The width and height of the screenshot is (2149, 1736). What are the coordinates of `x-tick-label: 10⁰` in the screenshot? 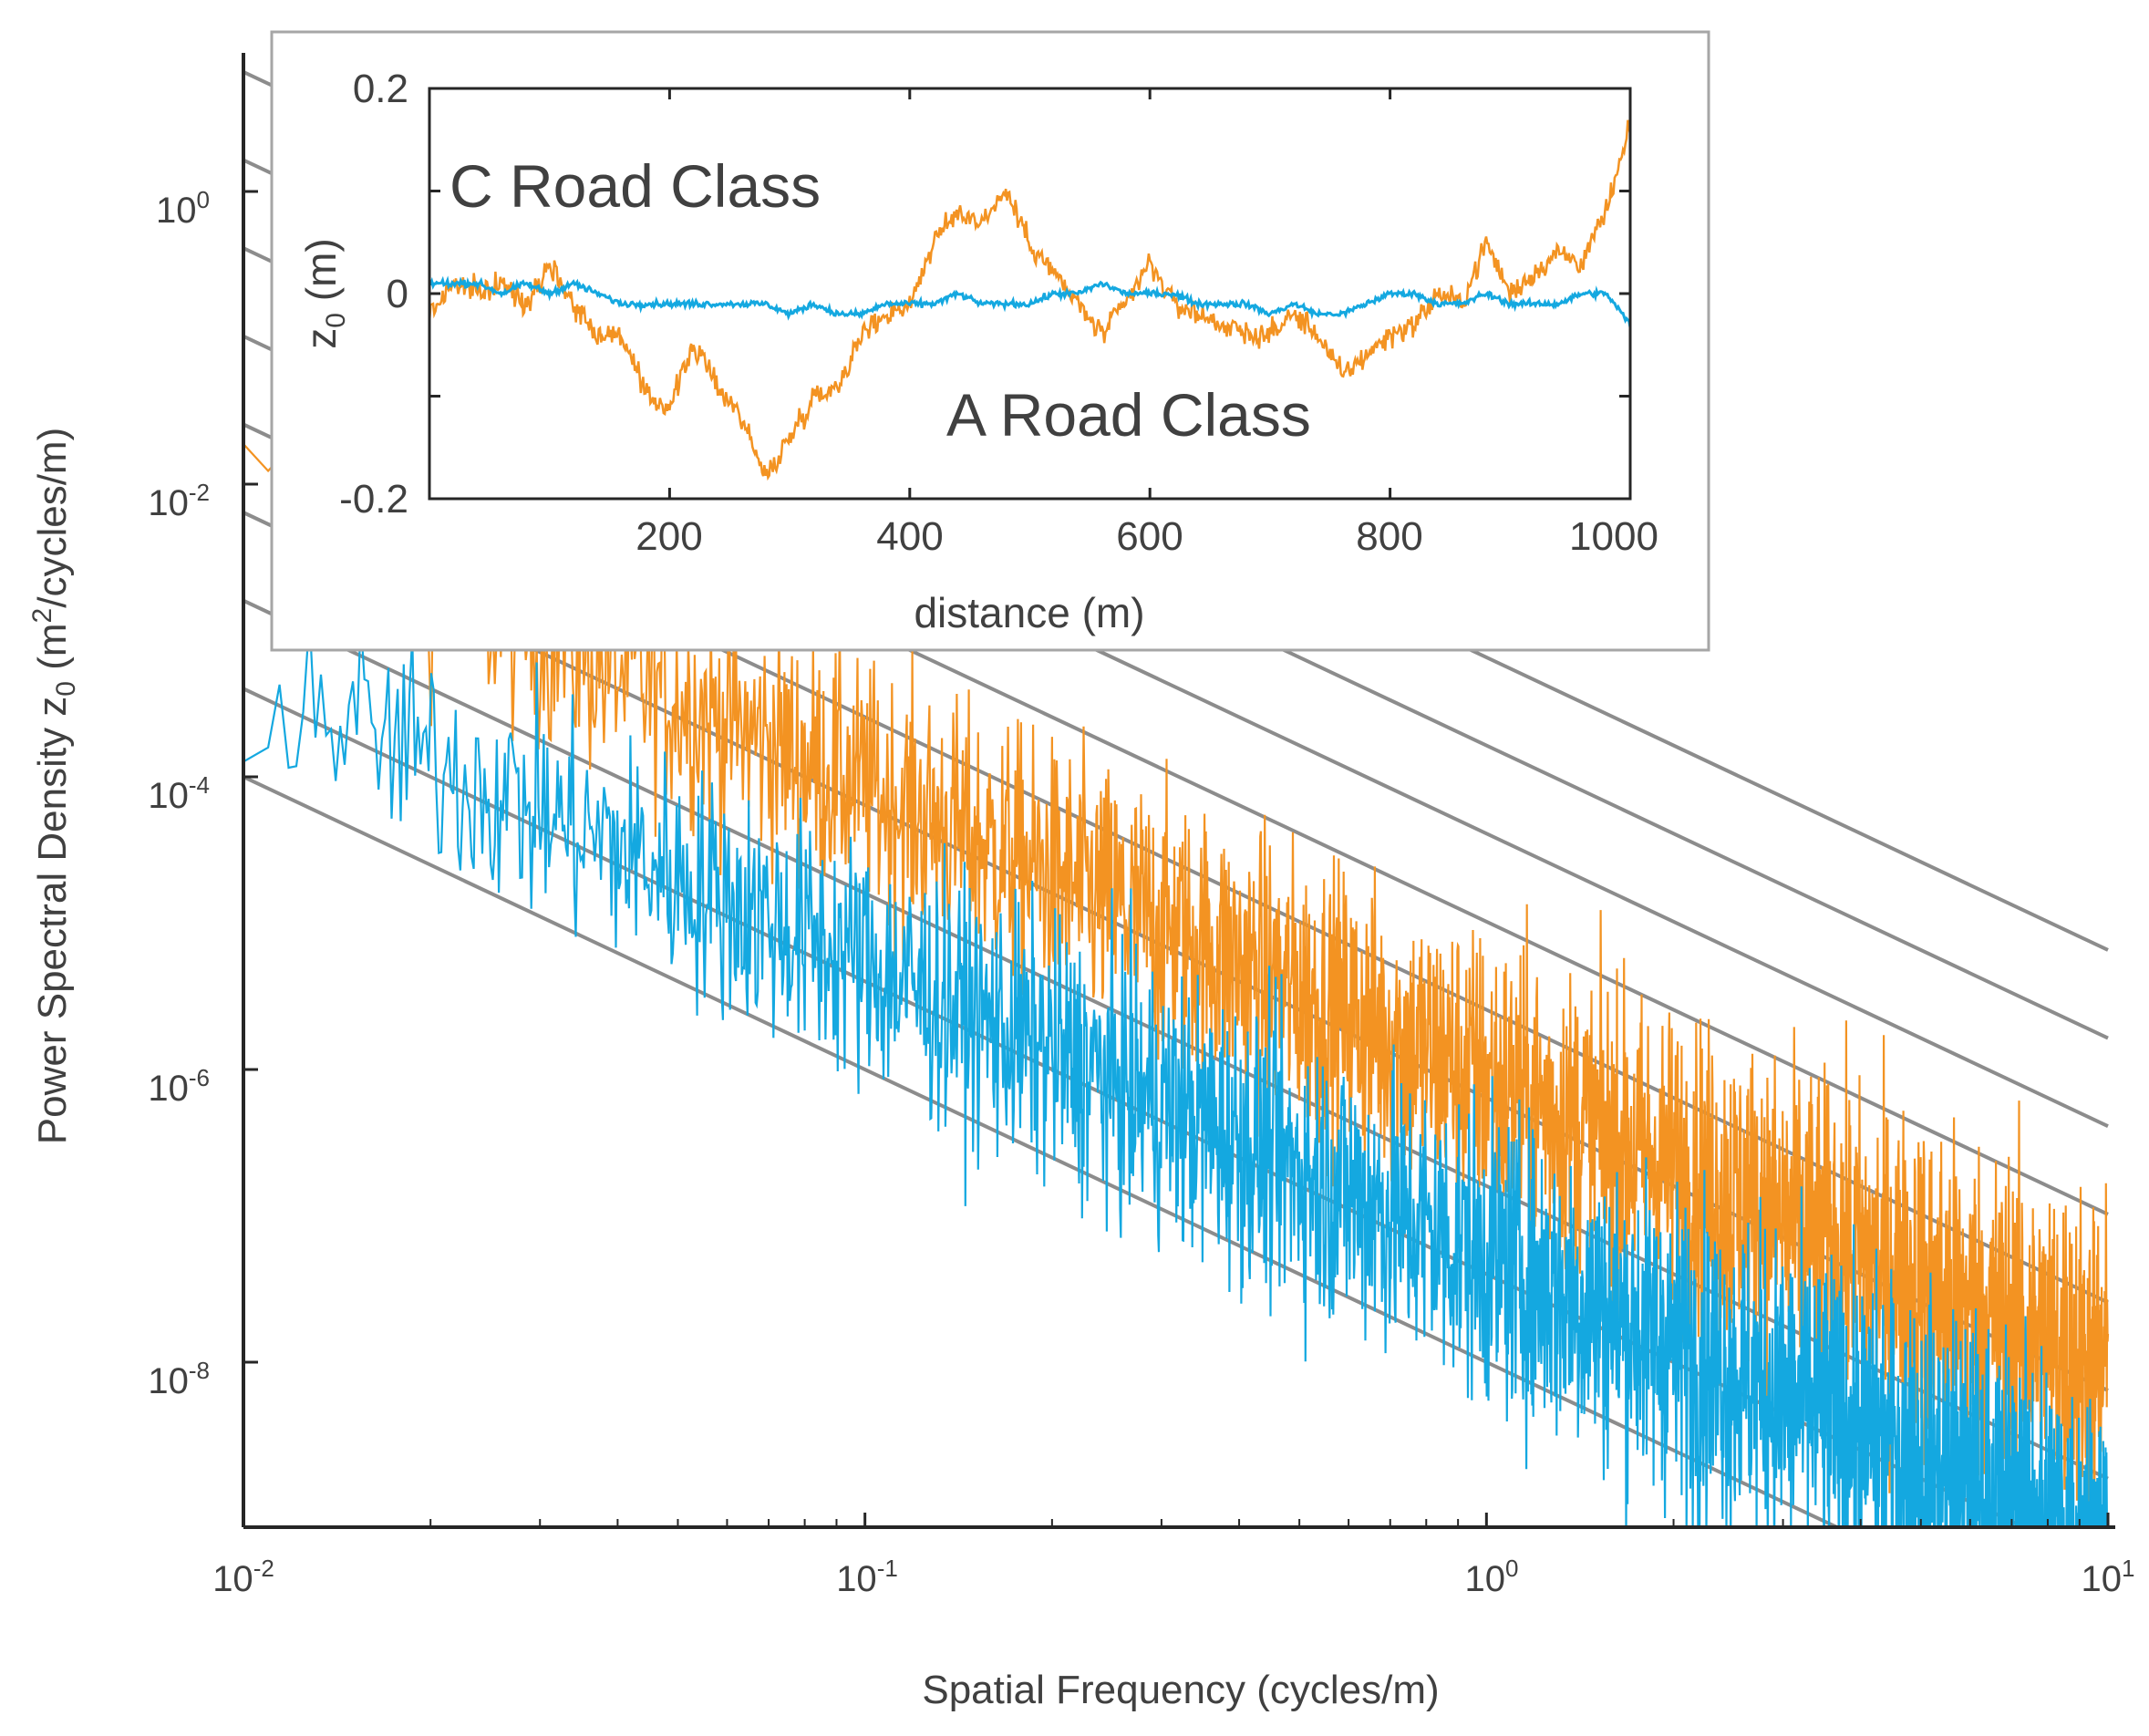 It's located at (1492, 1577).